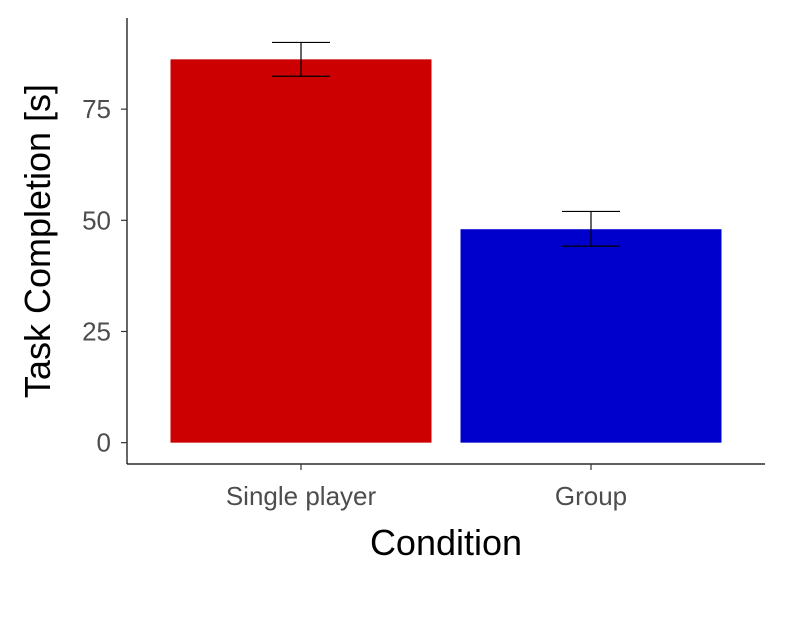 This screenshot has height=619, width=785. What do you see at coordinates (446, 542) in the screenshot?
I see `x-axis-title: Condition` at bounding box center [446, 542].